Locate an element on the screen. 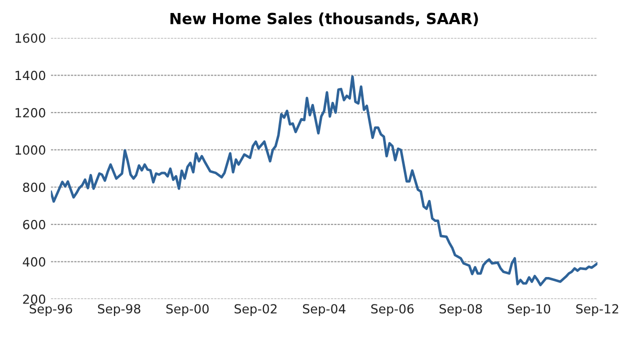 This screenshot has width=621, height=339. y-tick-label: 1000 is located at coordinates (31, 150).